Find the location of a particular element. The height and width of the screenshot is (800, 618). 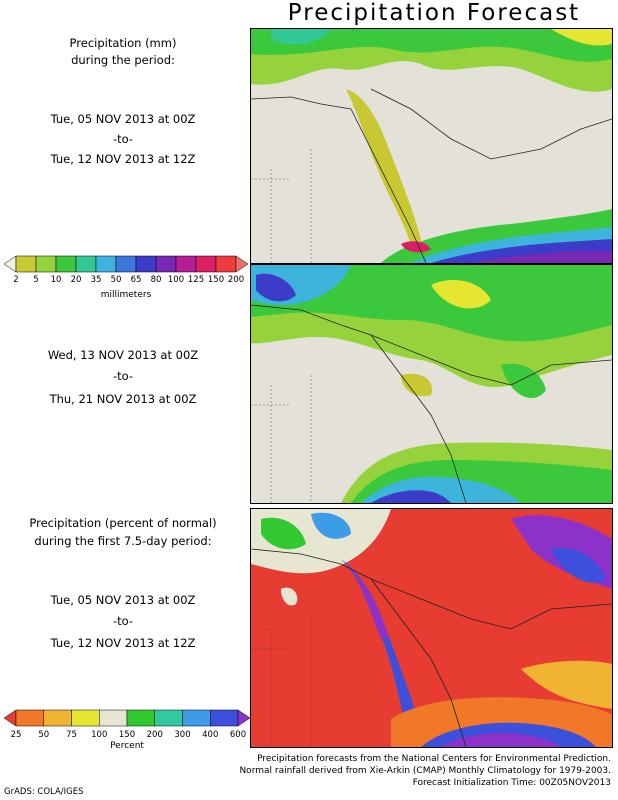

colorbar-mm-tick-label: 35 is located at coordinates (96, 280).